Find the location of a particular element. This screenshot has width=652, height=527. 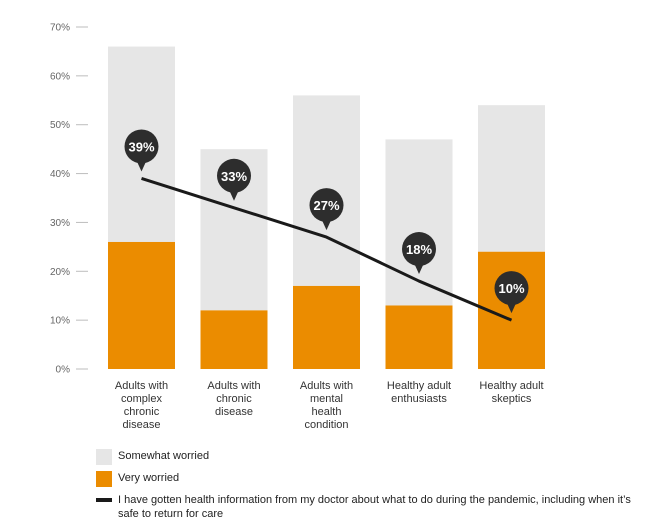

y-tick-label-1: 10% is located at coordinates (60, 321).